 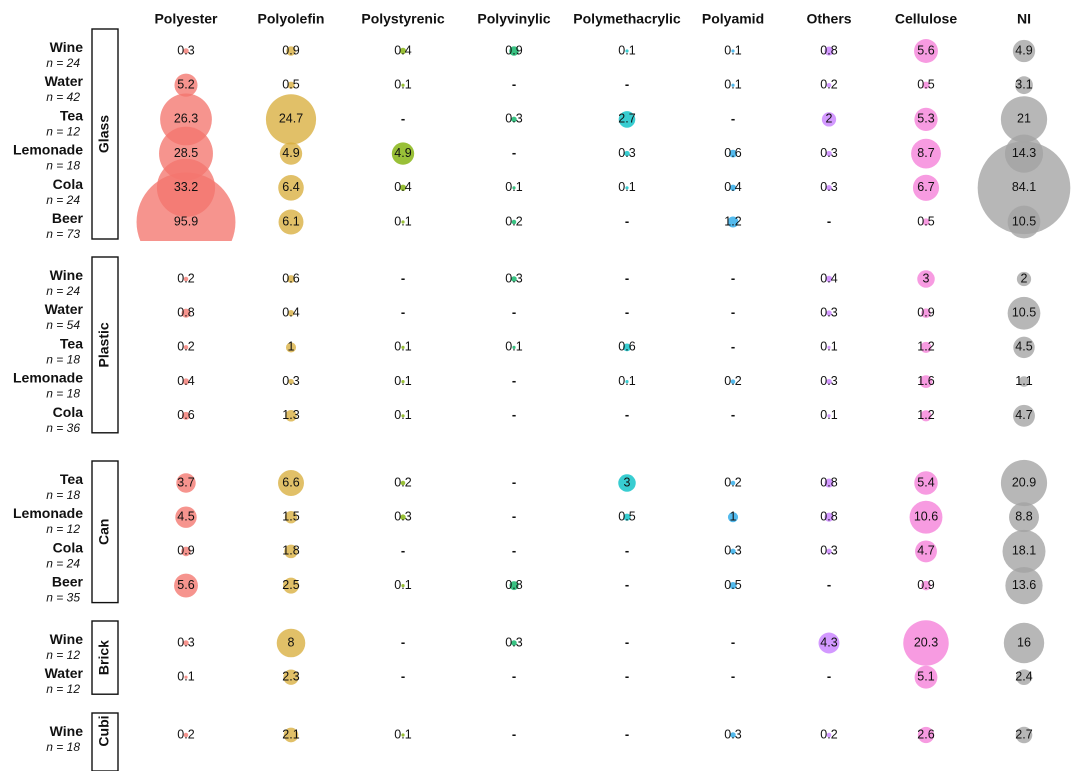 What do you see at coordinates (926, 153) in the screenshot?
I see `bubble-glass-lemonade-cellulose` at bounding box center [926, 153].